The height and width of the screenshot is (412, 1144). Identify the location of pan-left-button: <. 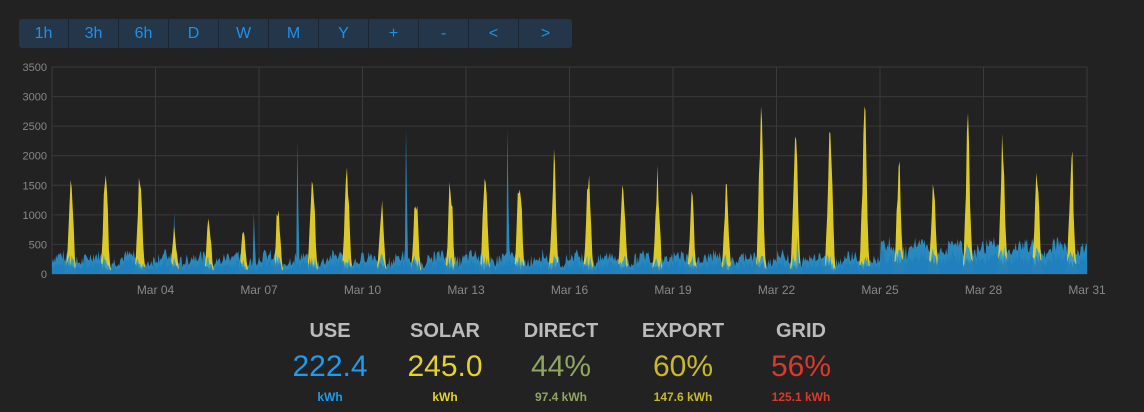
(494, 33).